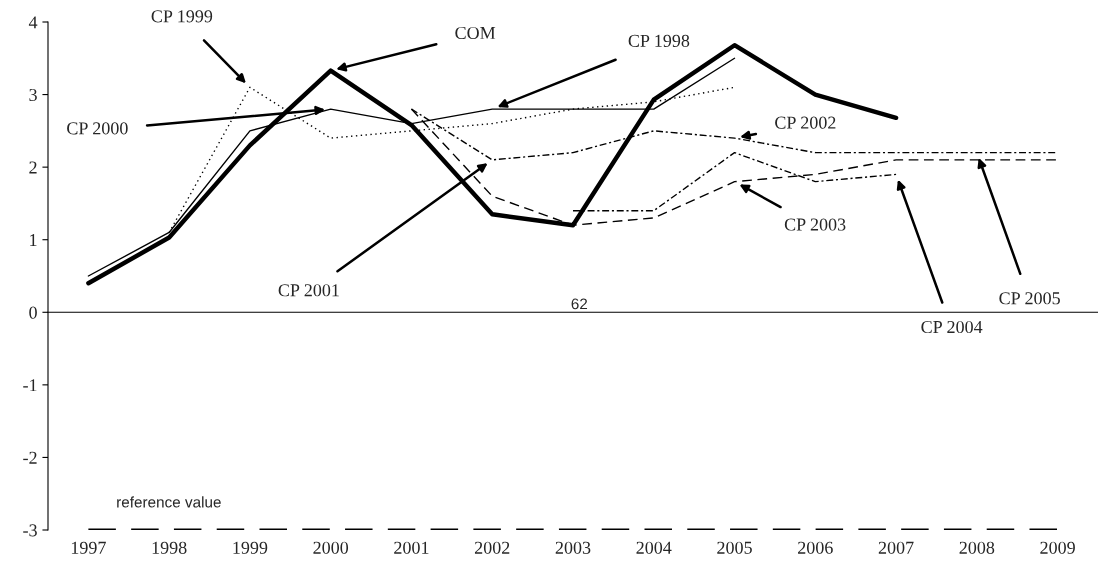 The width and height of the screenshot is (1098, 573). I want to click on y-tick-label: -3, so click(30, 530).